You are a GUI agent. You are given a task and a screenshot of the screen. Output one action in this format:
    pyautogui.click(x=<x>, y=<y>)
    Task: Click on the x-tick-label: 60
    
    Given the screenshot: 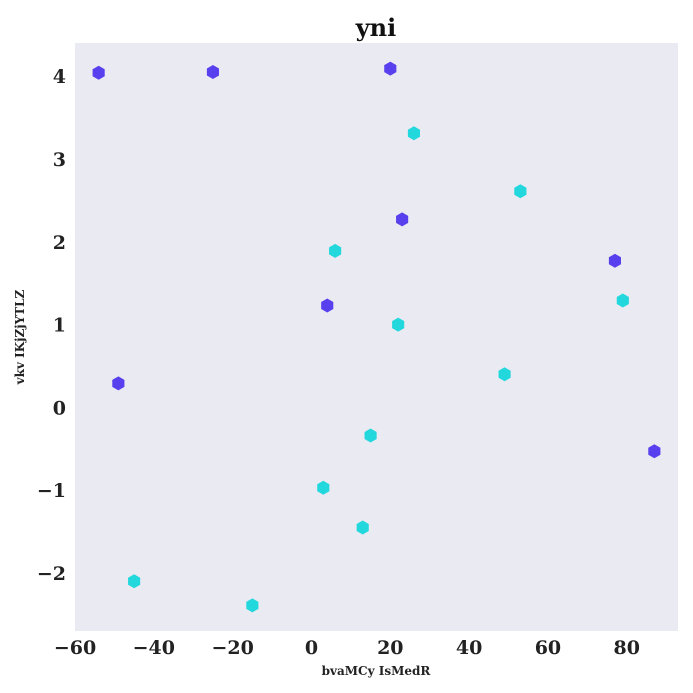 What is the action you would take?
    pyautogui.click(x=548, y=648)
    